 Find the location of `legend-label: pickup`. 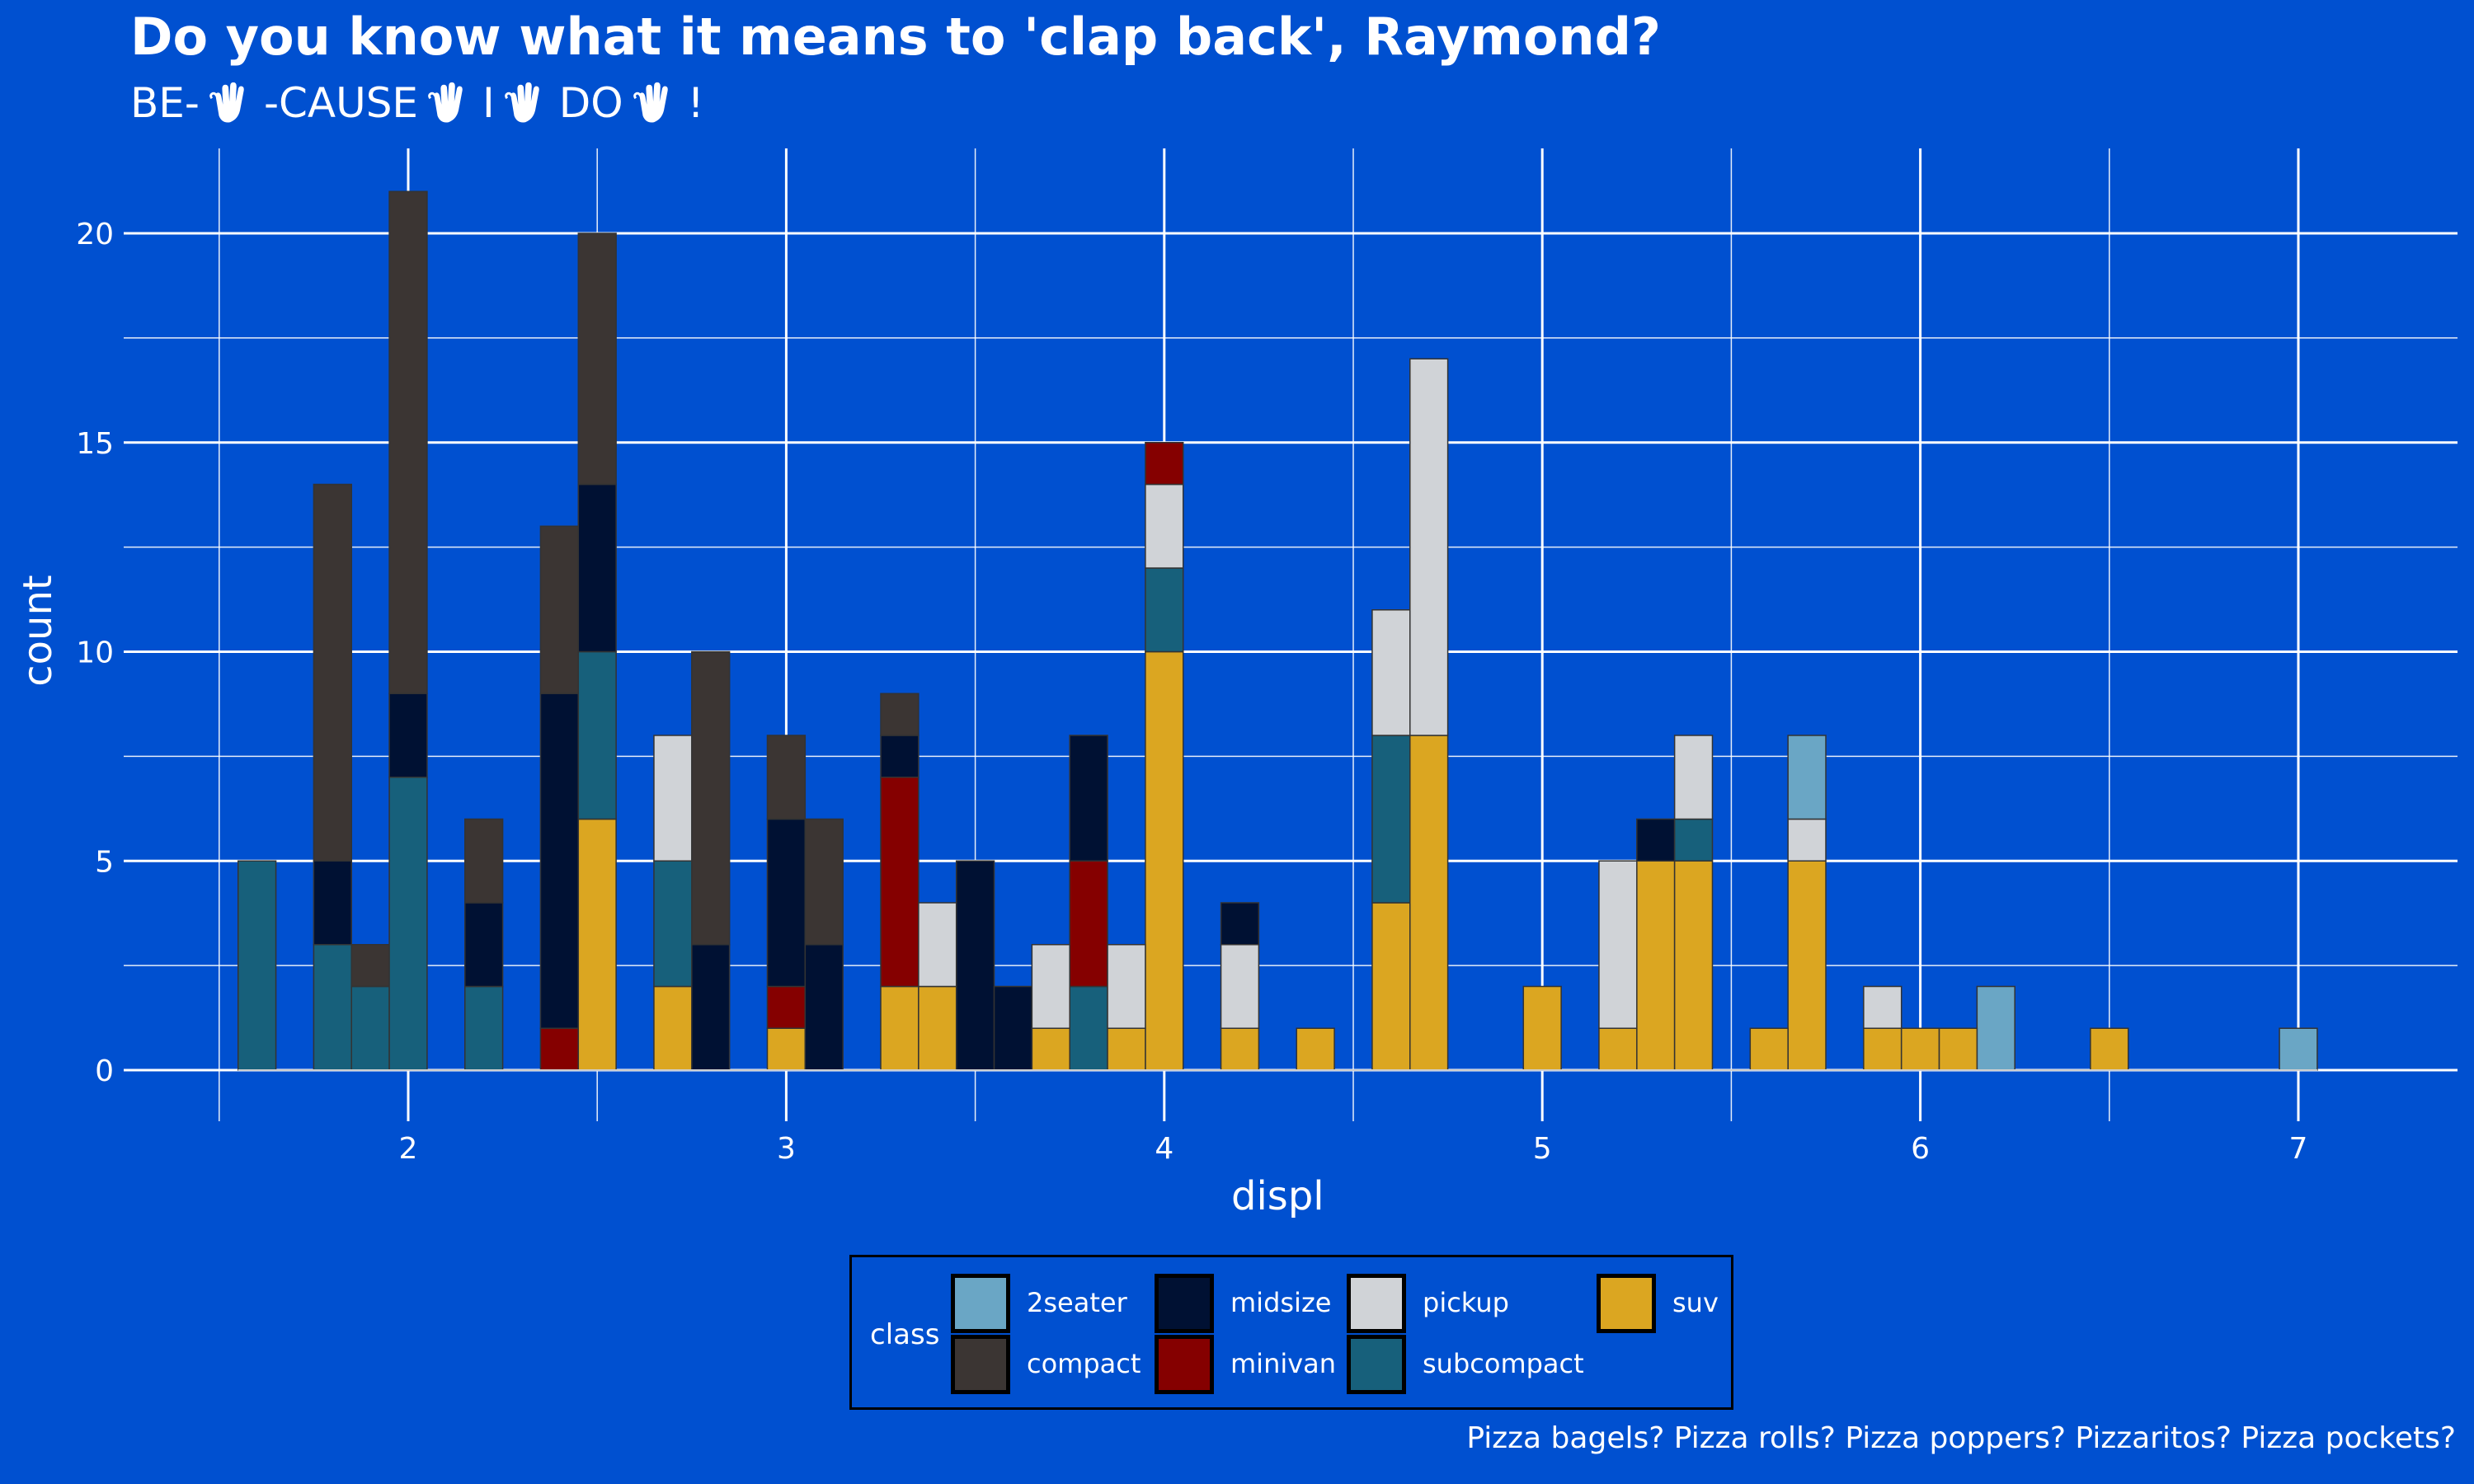

legend-label: pickup is located at coordinates (1466, 1302).